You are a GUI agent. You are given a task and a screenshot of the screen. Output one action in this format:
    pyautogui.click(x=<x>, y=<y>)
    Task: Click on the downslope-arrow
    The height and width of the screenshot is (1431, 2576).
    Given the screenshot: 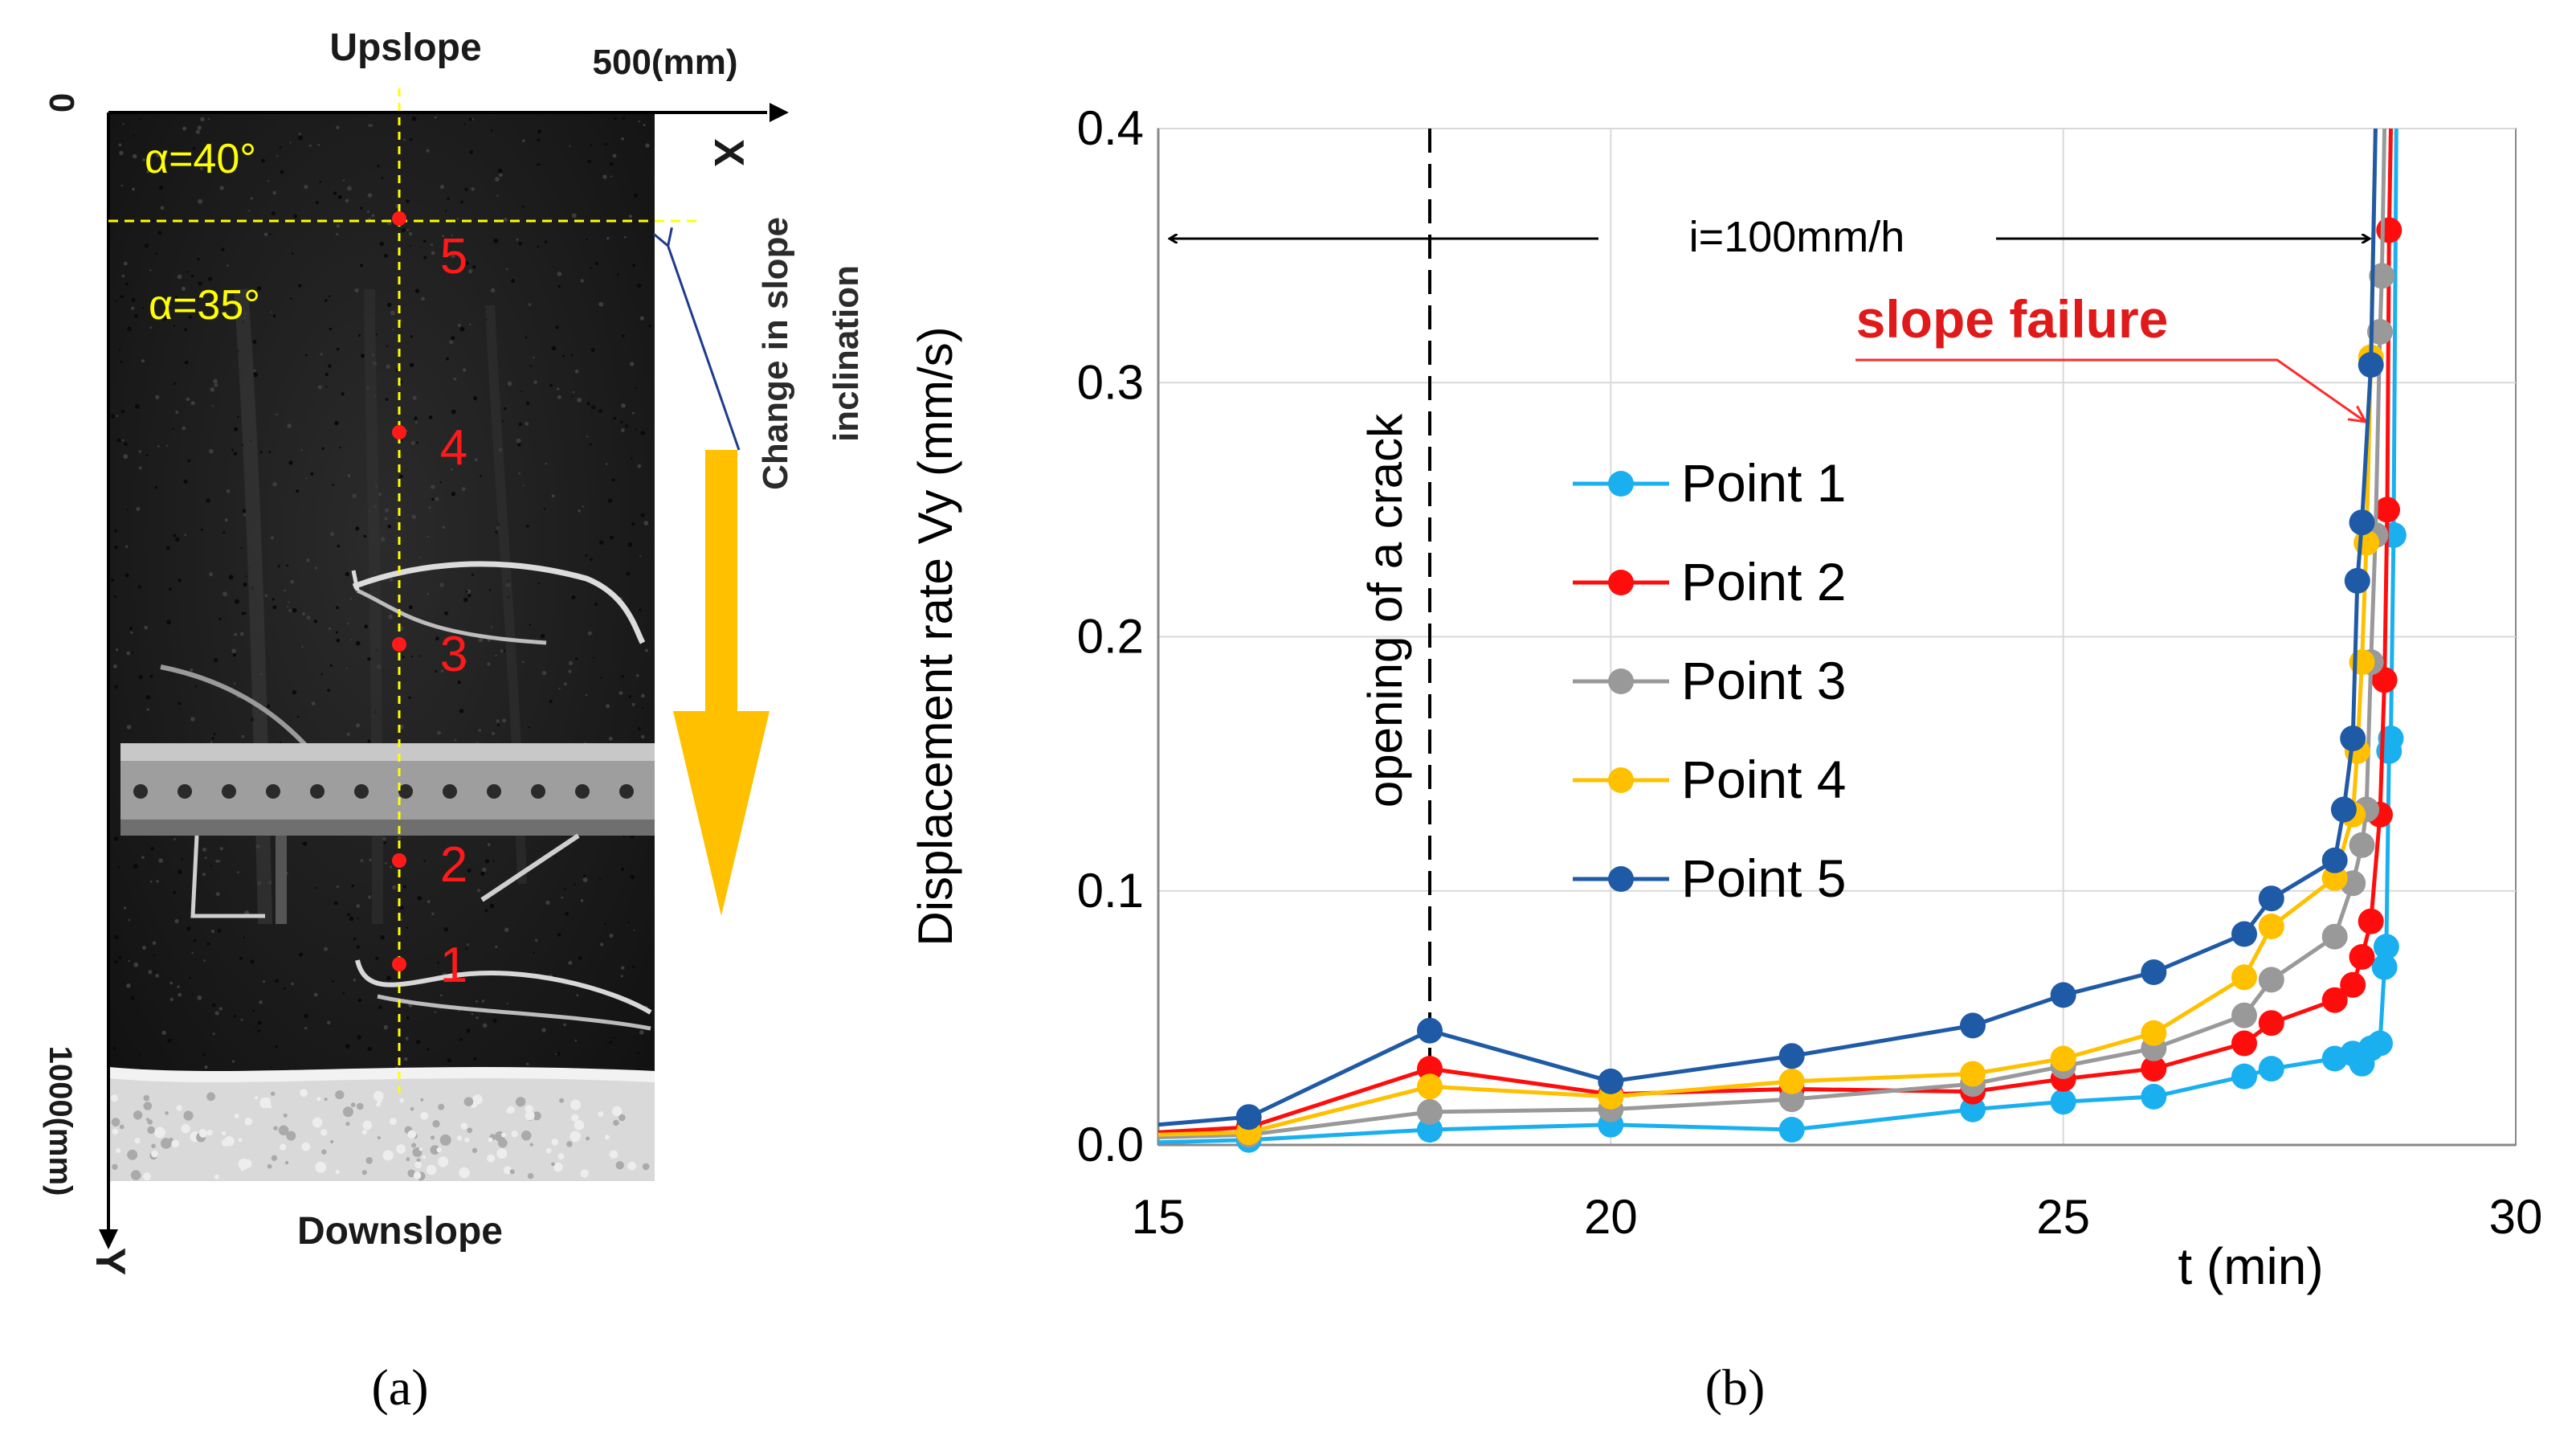 What is the action you would take?
    pyautogui.click(x=721, y=683)
    